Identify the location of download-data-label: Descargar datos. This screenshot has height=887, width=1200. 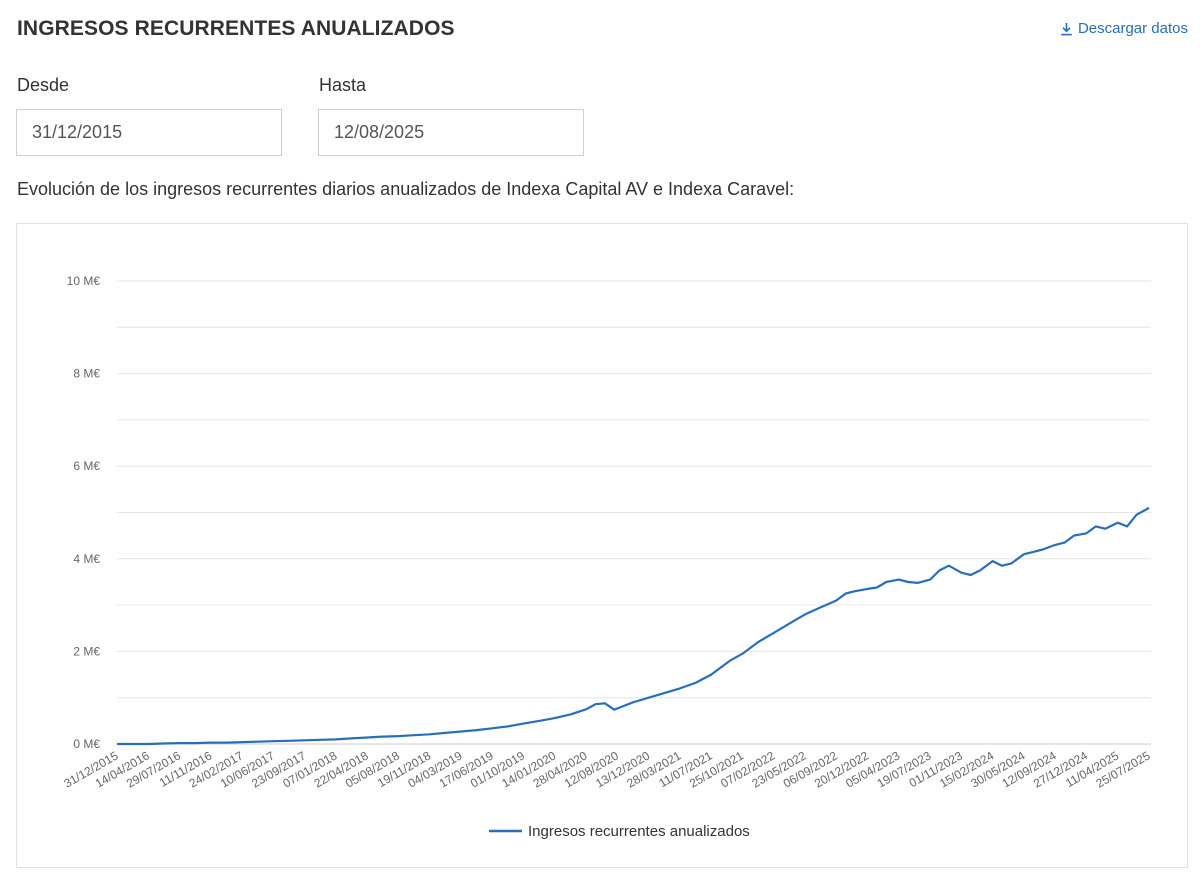
(1132, 28).